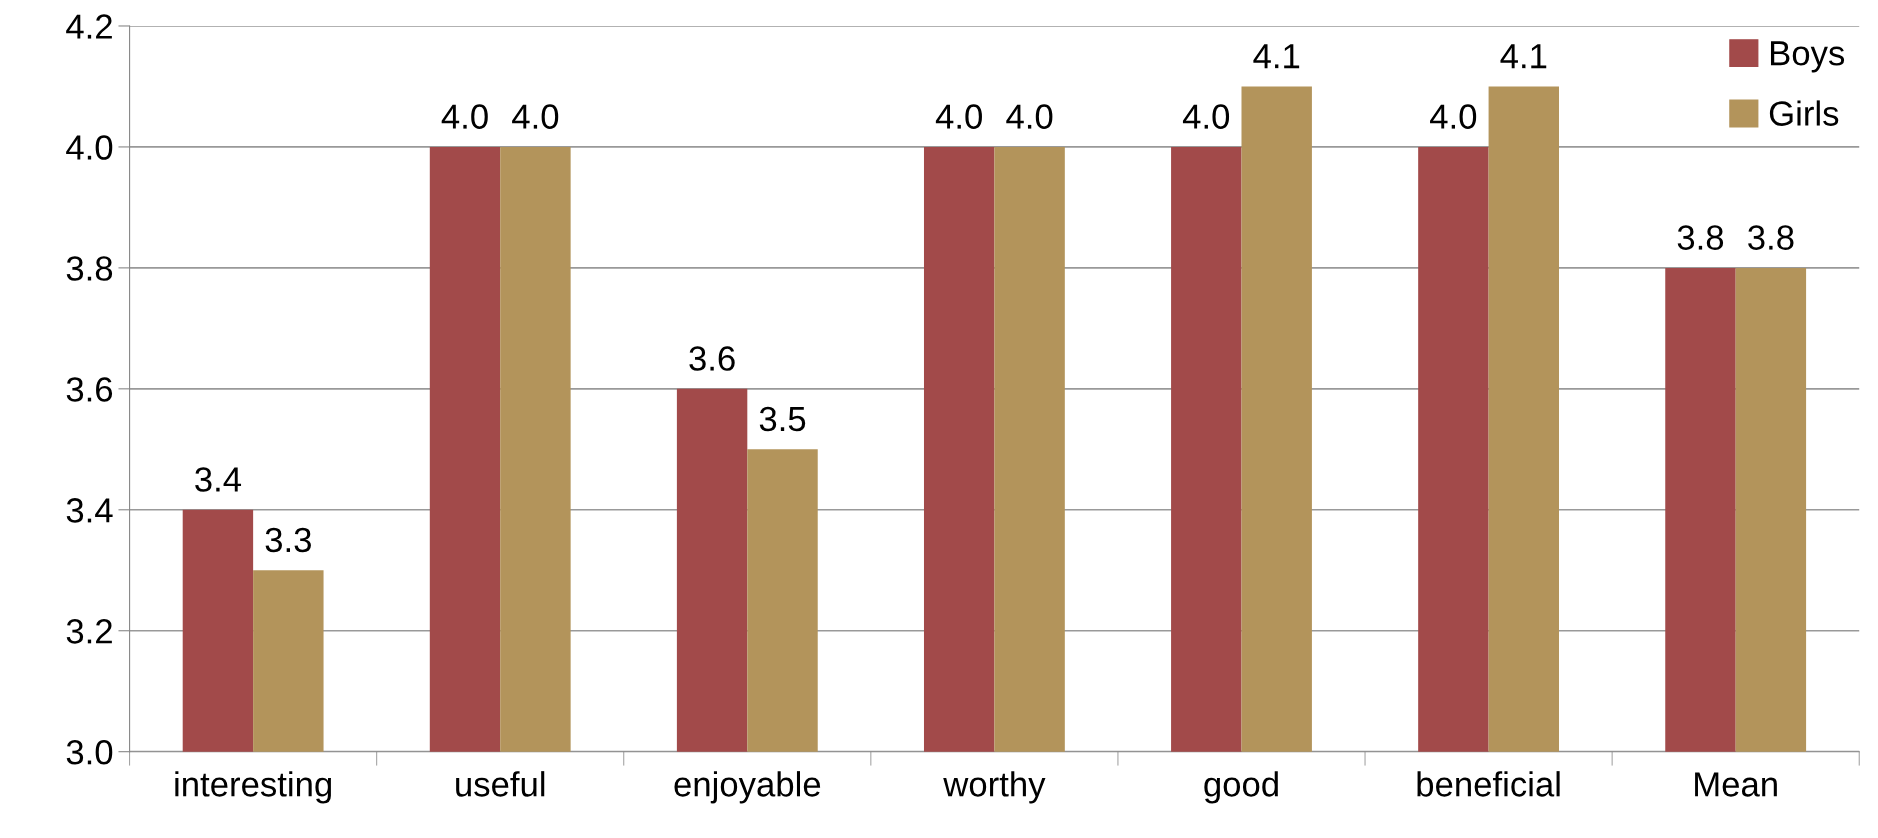  Describe the element at coordinates (782, 419) in the screenshot. I see `data-label: 3.5` at that location.